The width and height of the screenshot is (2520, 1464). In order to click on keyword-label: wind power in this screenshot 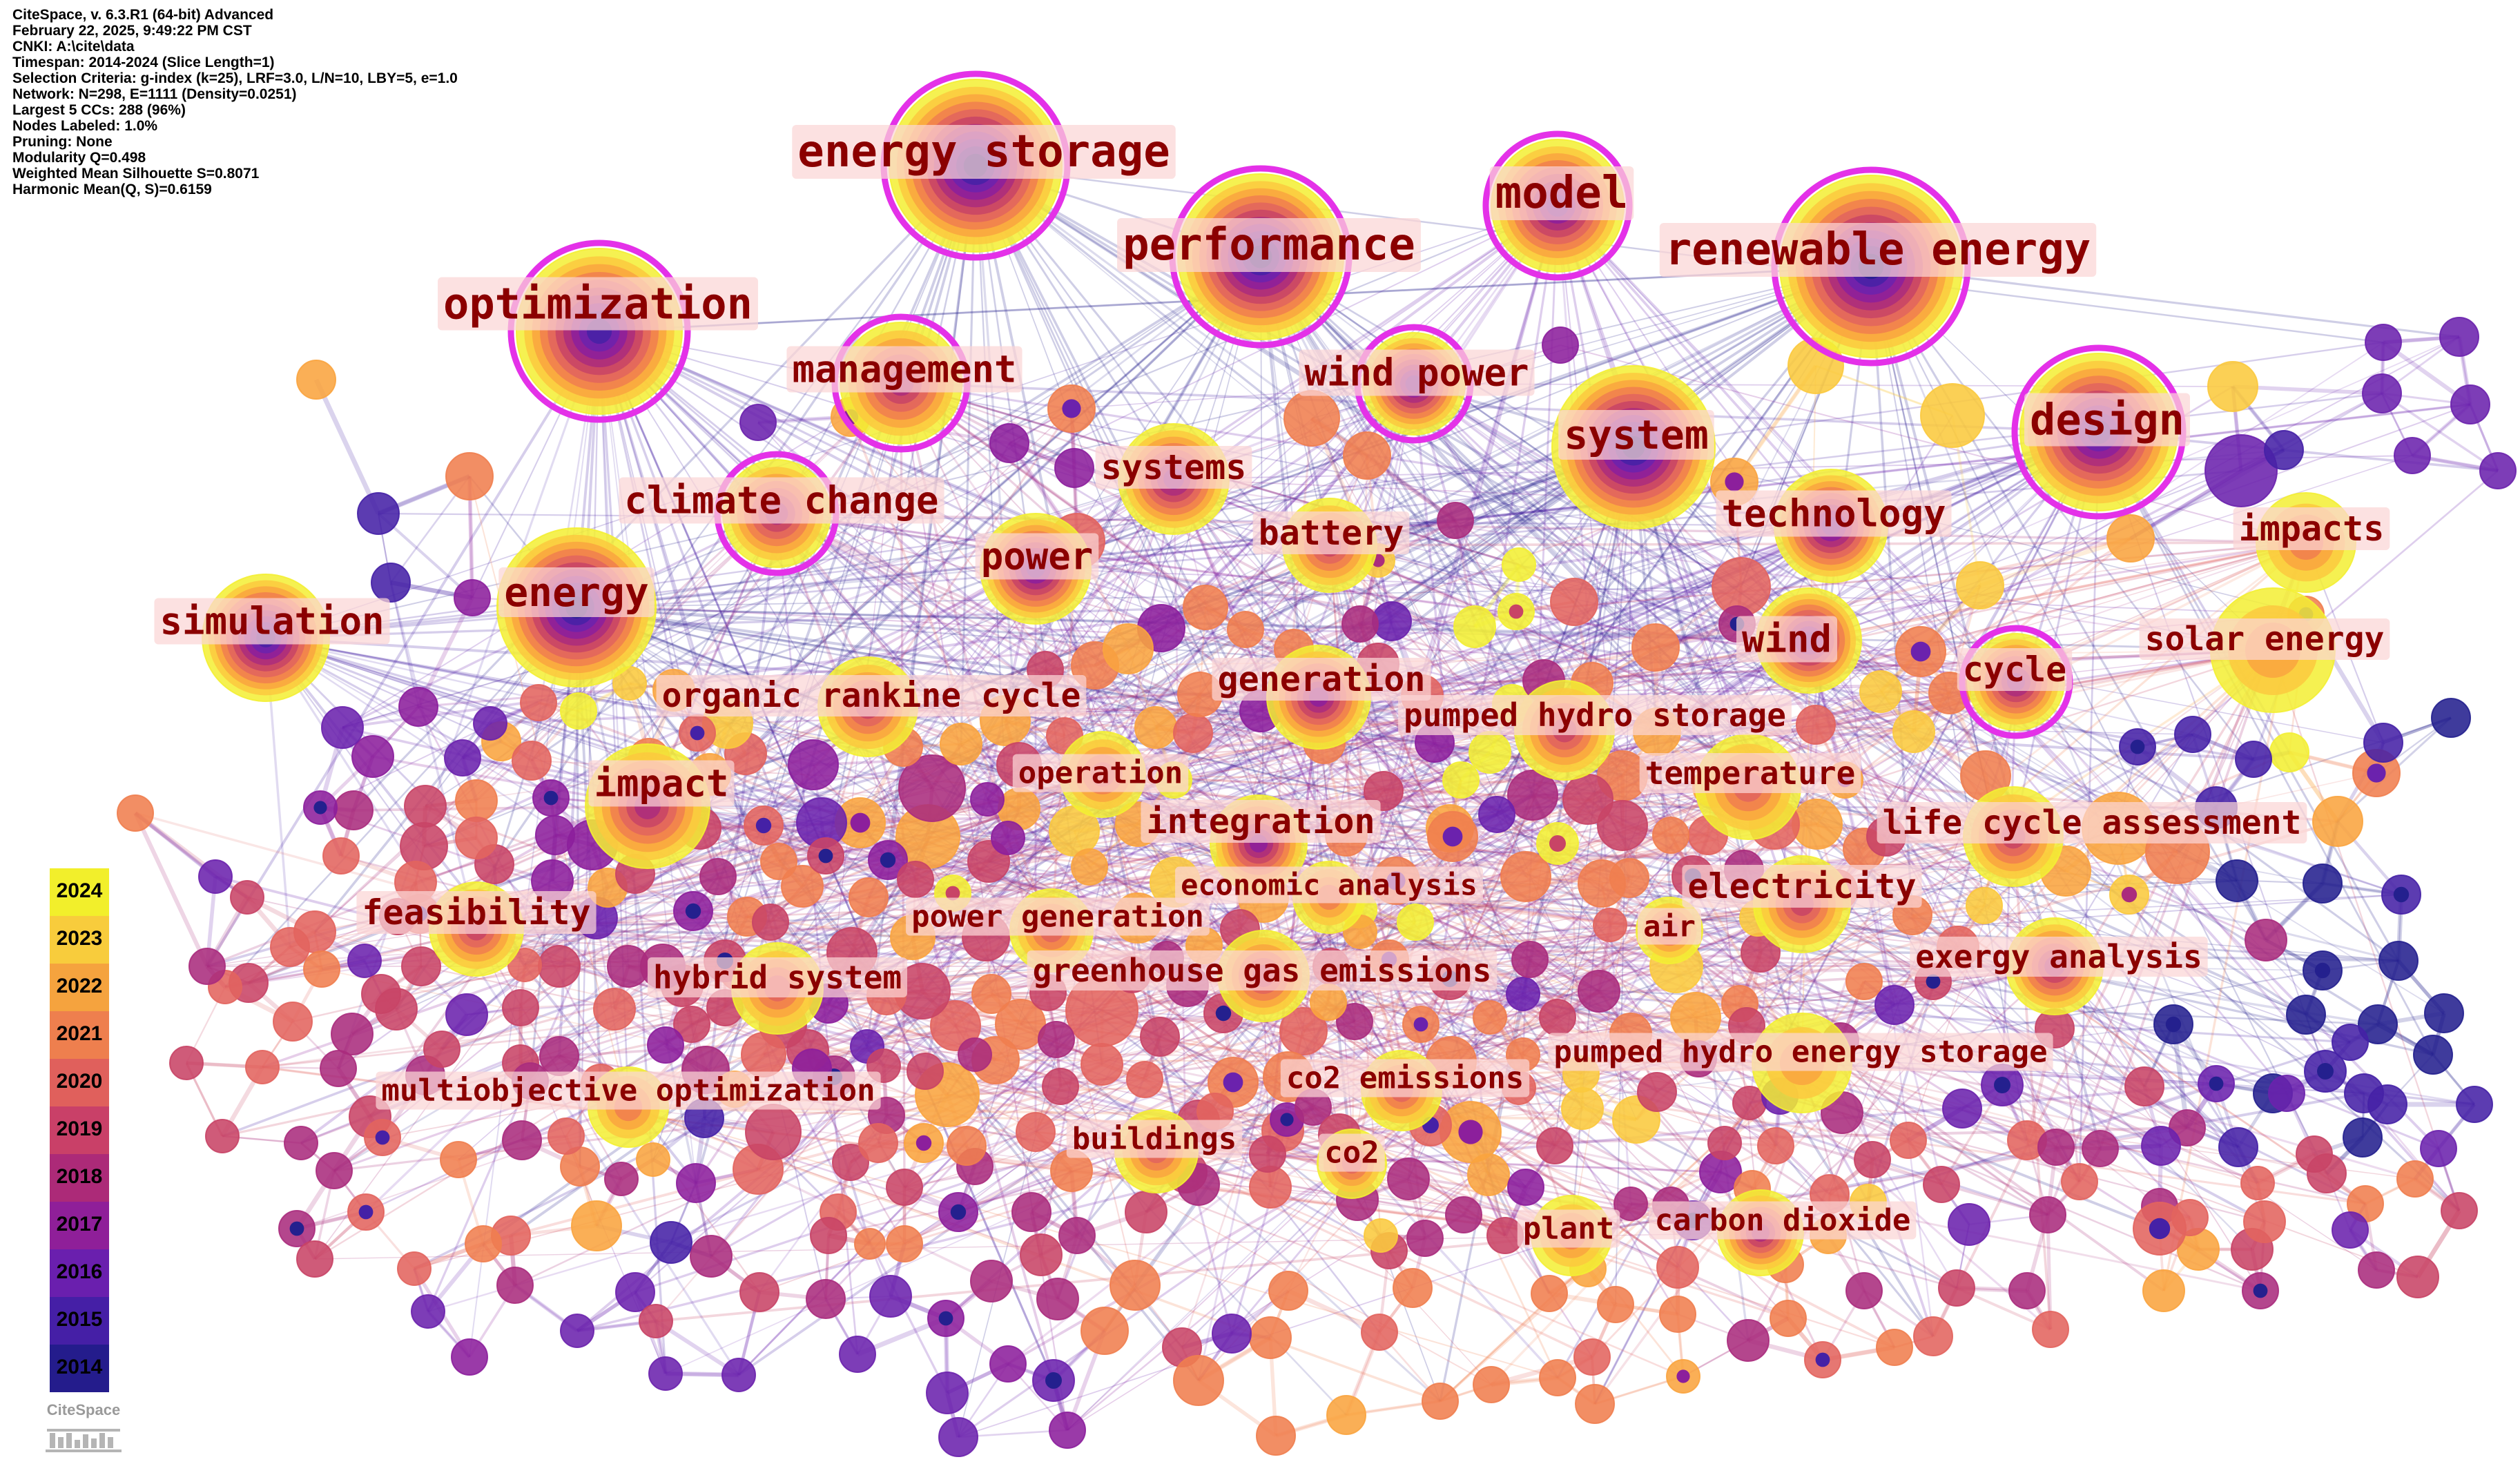, I will do `click(1417, 372)`.